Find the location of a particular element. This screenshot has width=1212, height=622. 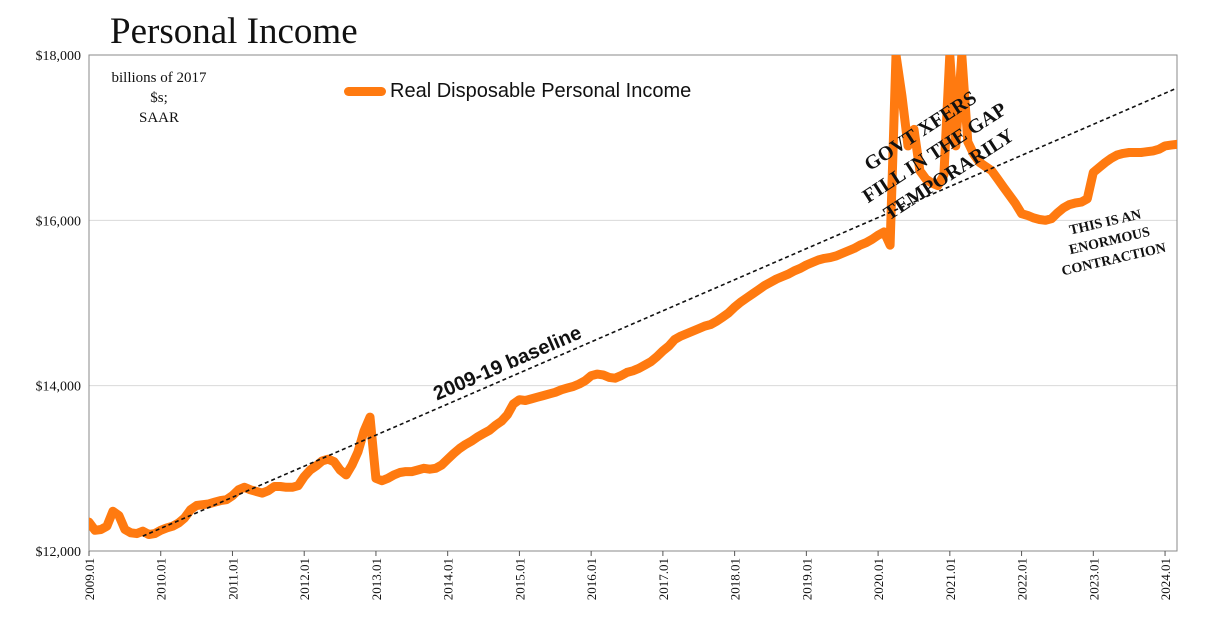

y-tick-label: $18,000 is located at coordinates (59, 56).